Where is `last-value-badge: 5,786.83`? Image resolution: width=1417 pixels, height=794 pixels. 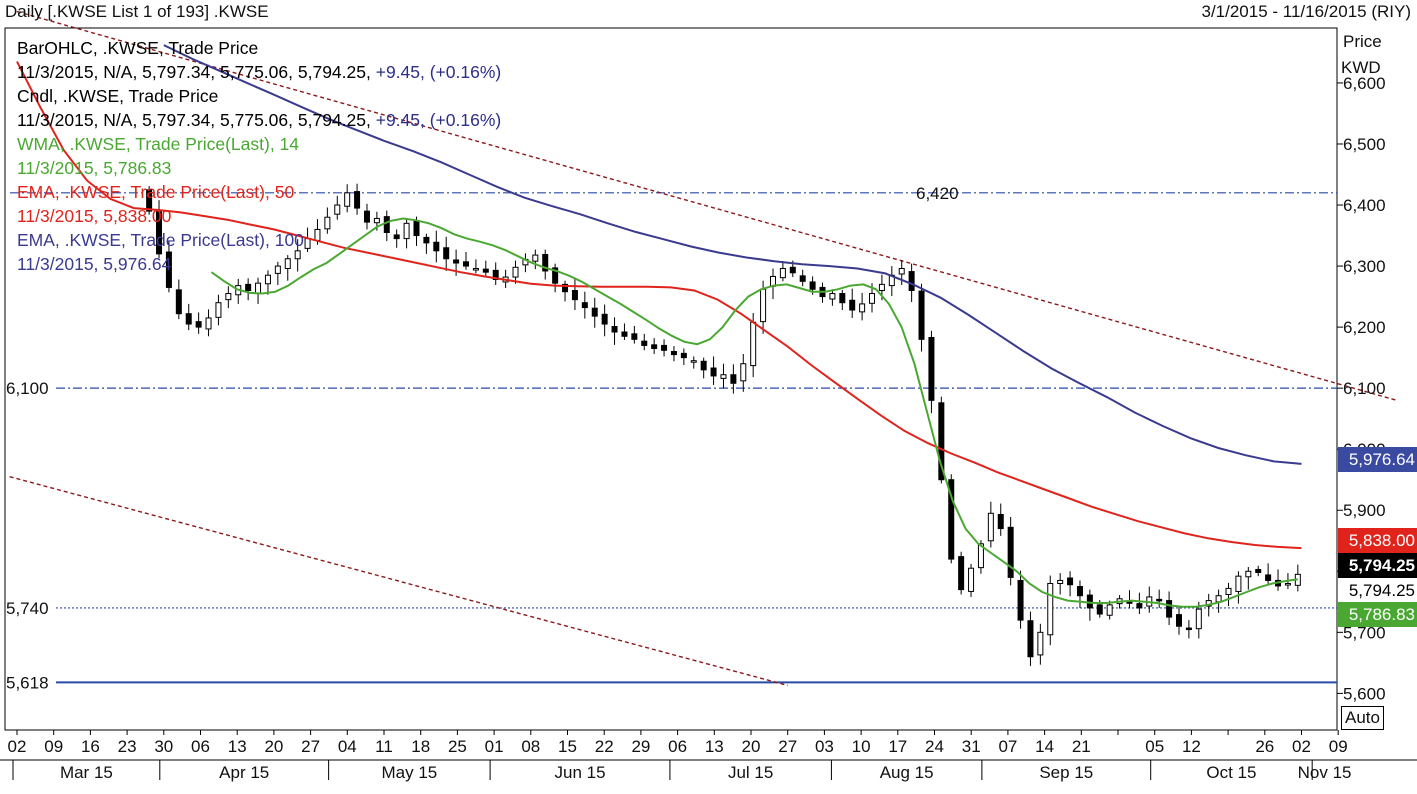
last-value-badge: 5,786.83 is located at coordinates (1377, 614).